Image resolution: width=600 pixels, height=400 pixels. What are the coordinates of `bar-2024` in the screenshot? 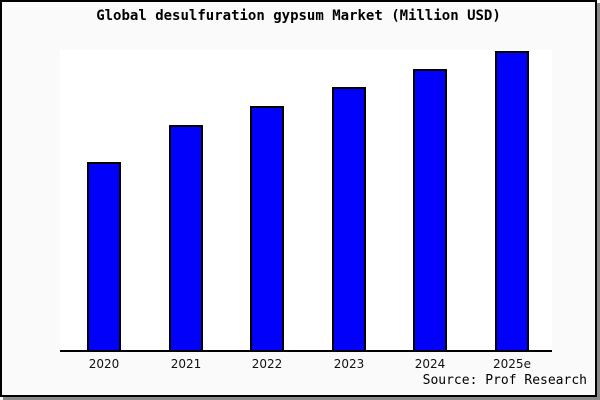 It's located at (430, 209).